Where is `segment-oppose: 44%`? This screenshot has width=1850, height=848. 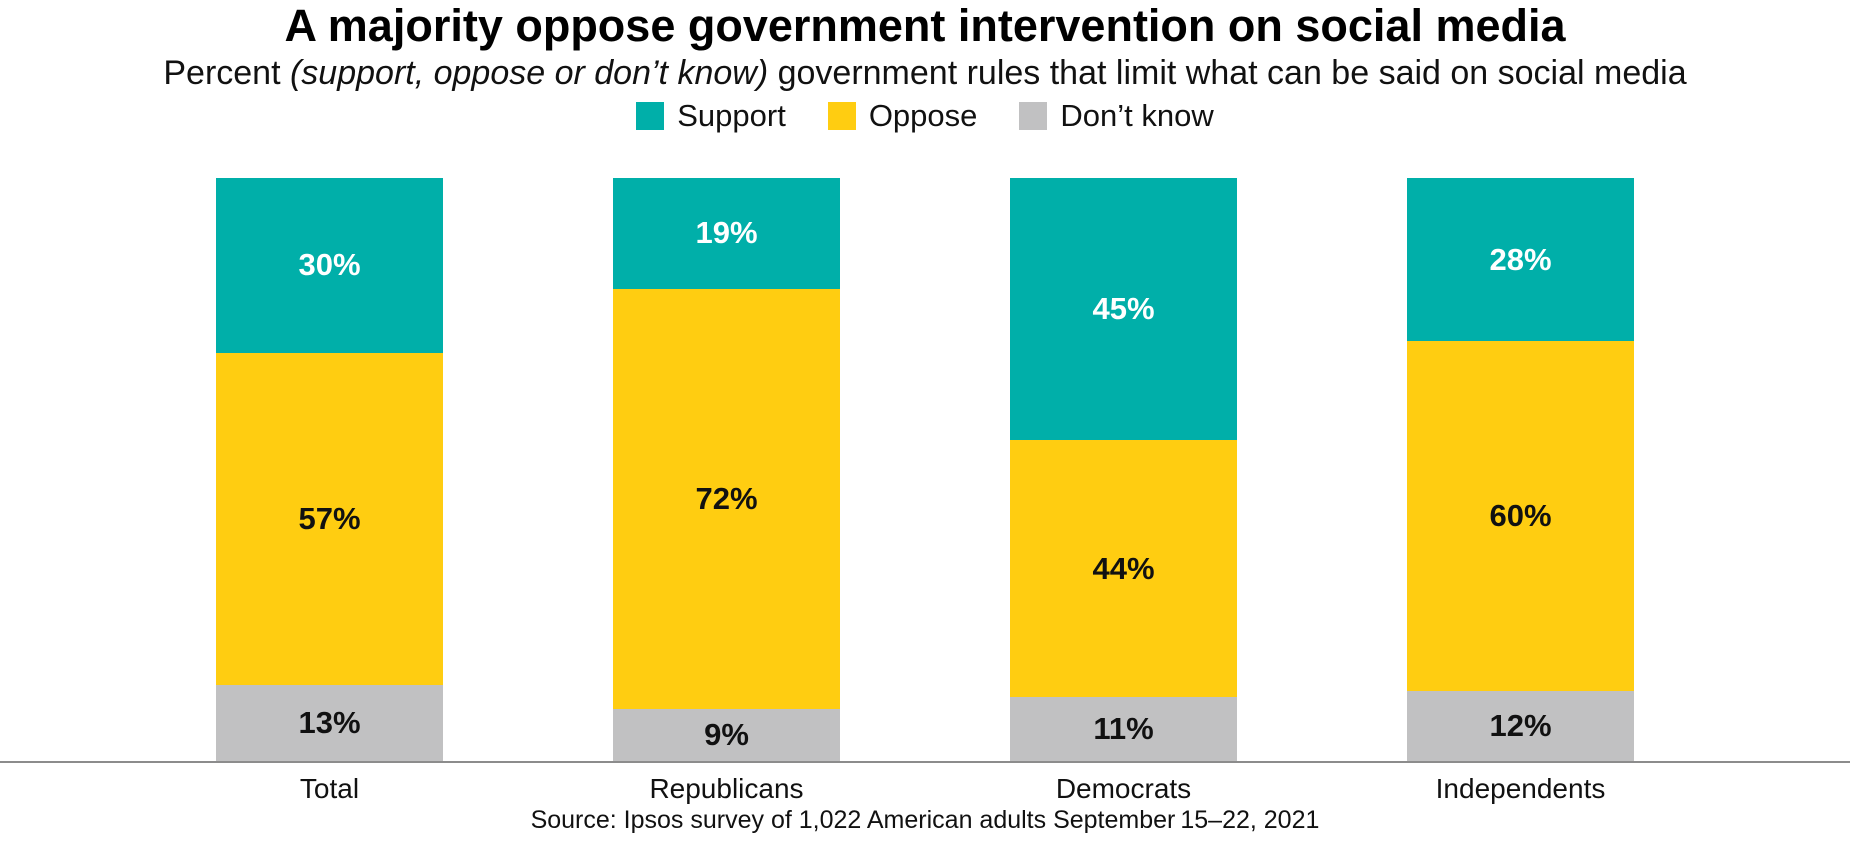 segment-oppose: 44% is located at coordinates (1123, 568).